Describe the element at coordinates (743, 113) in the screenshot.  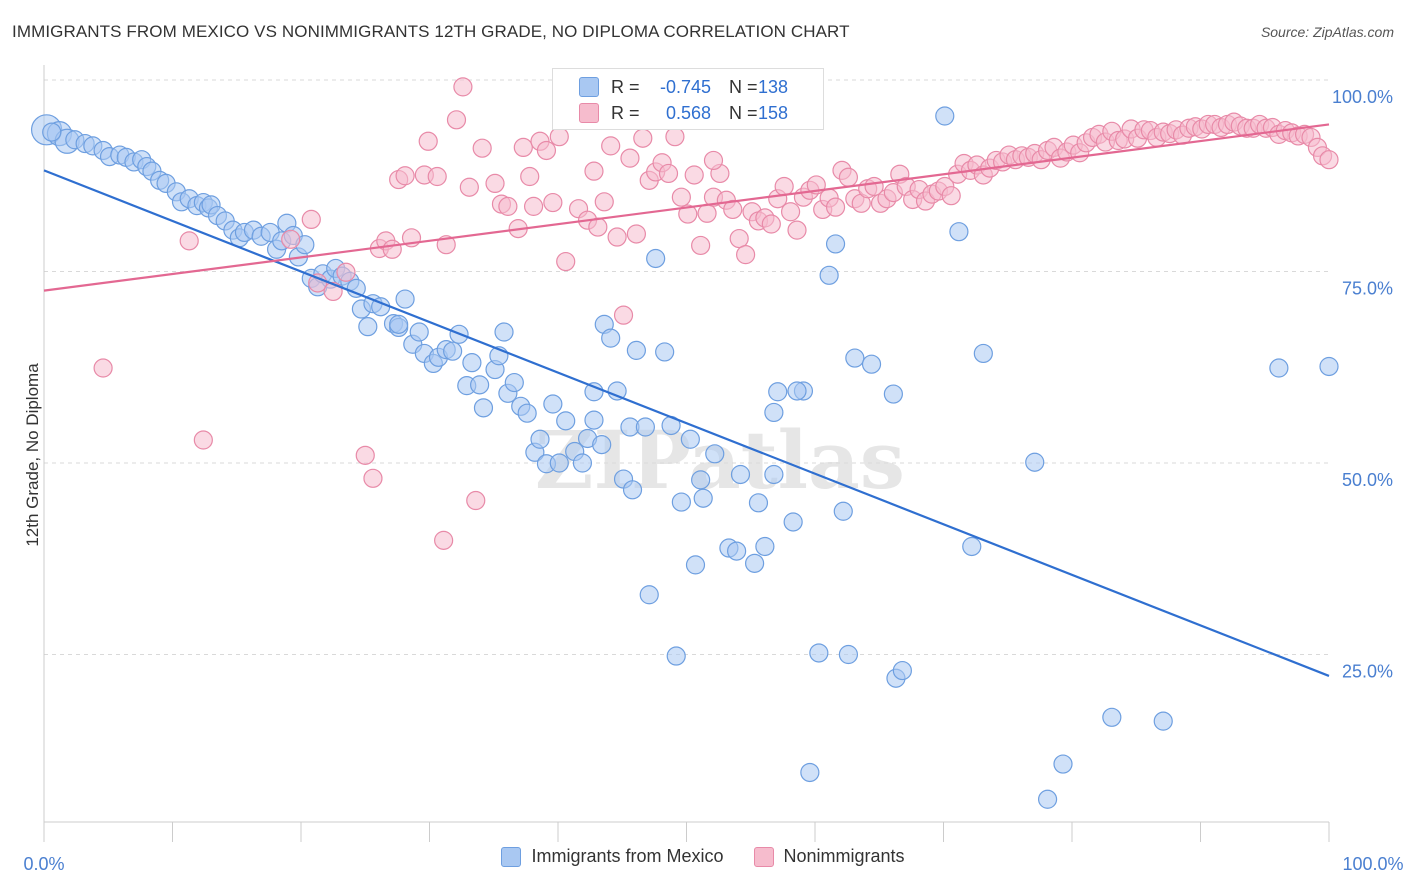
I see `stats-n-label: N =` at that location.